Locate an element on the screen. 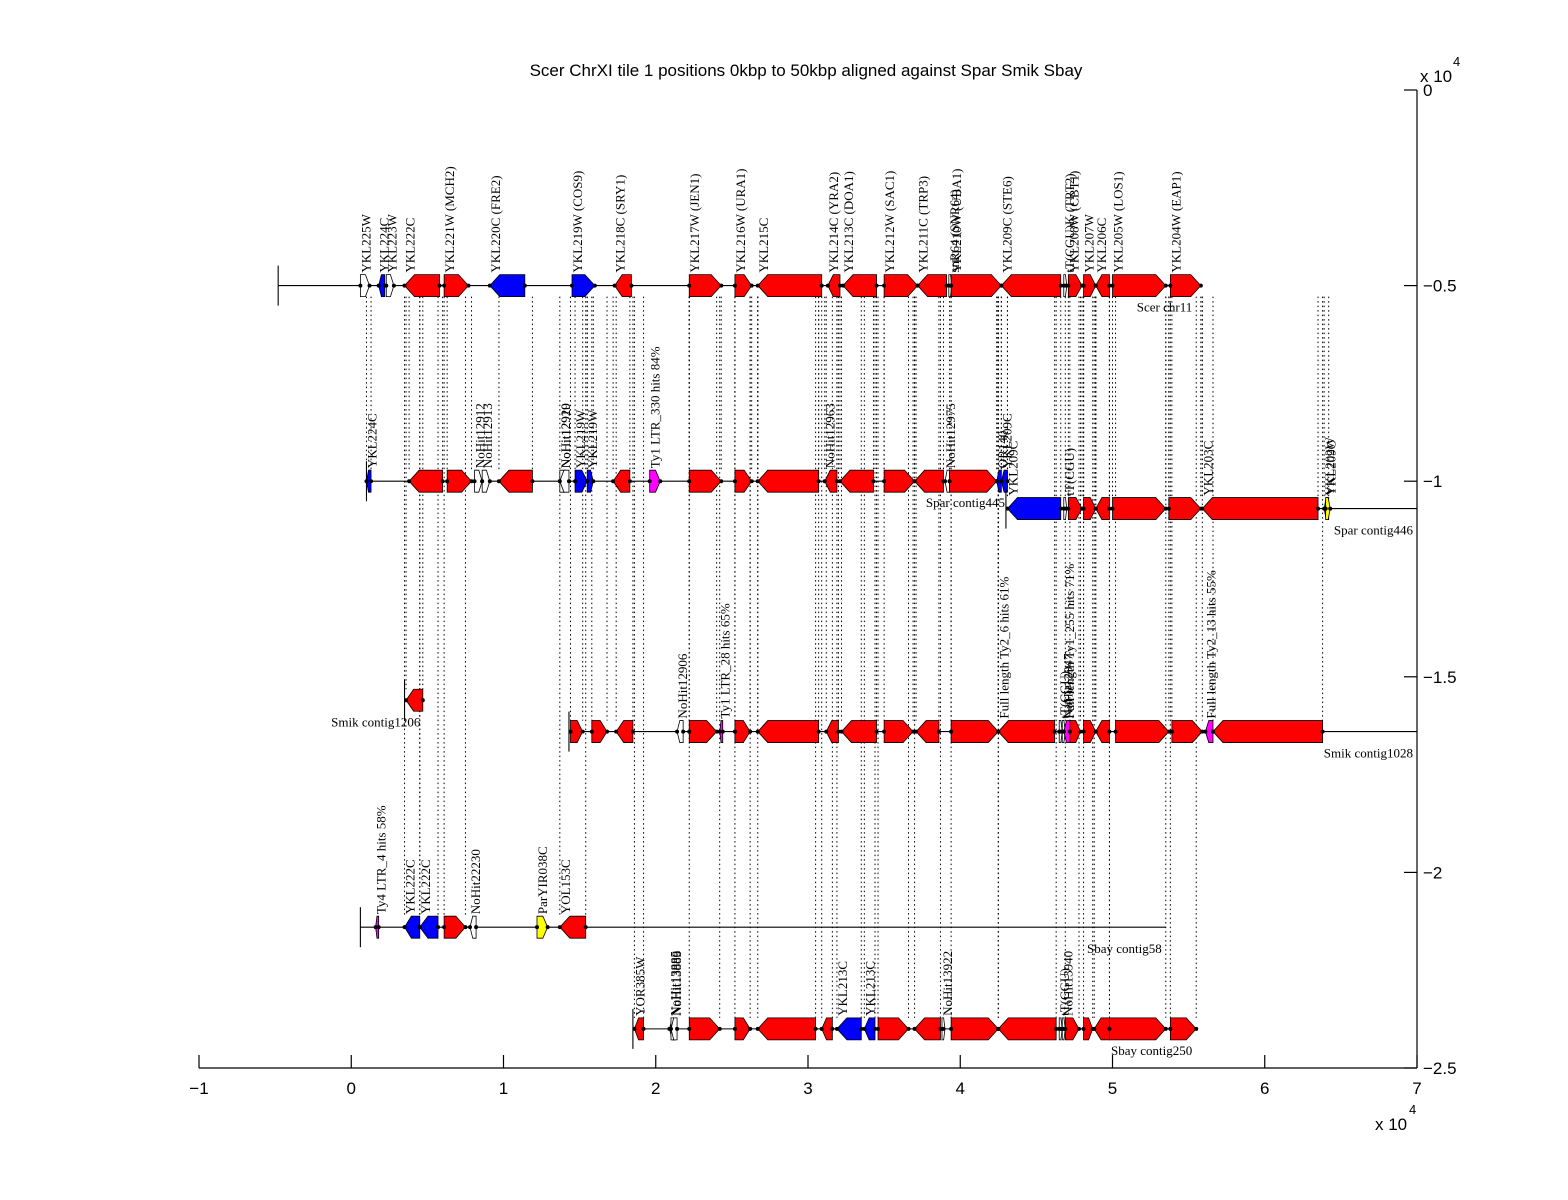 Image resolution: width=1568 pixels, height=1200 pixels. gene-label: snR64 (SNR64) is located at coordinates (954, 230).